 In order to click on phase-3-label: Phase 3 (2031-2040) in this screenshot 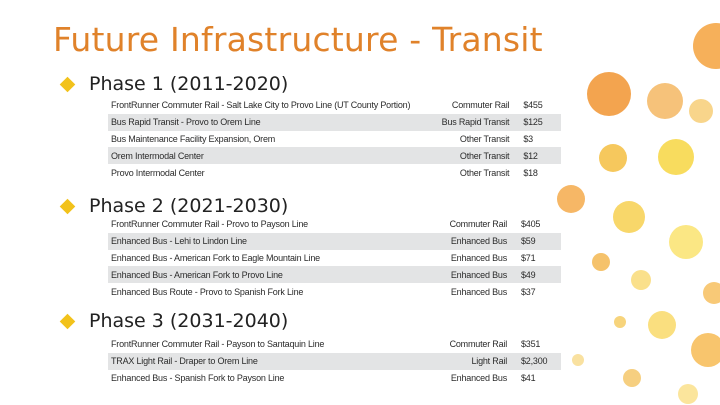, I will do `click(189, 321)`.